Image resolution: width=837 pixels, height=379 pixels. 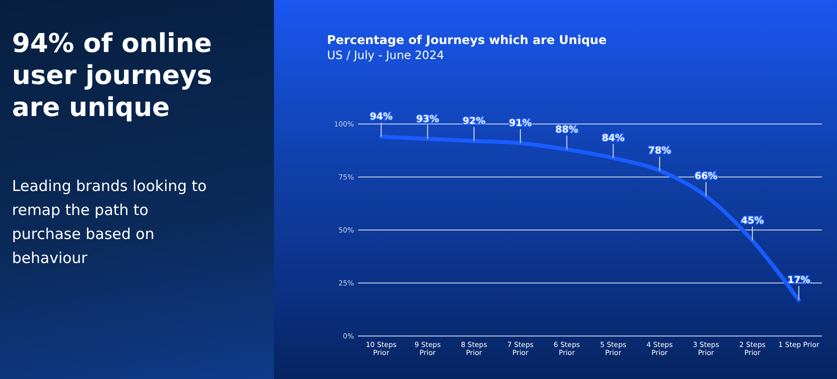 I want to click on text: 88%, so click(x=566, y=130).